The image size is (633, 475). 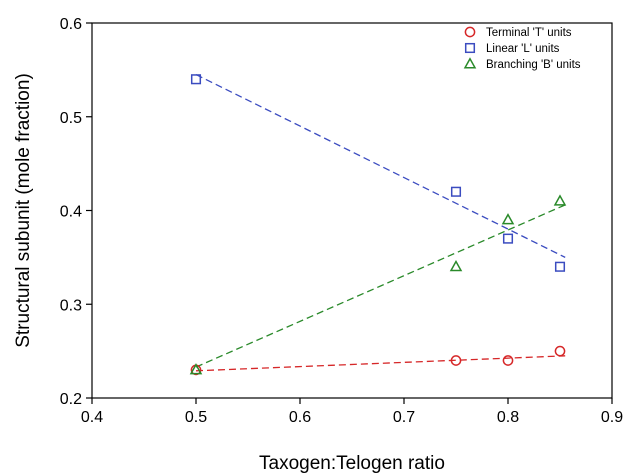 I want to click on y-axis-ticks: 0.2 0.3 0.4 0.5 0.6, so click(x=76, y=212).